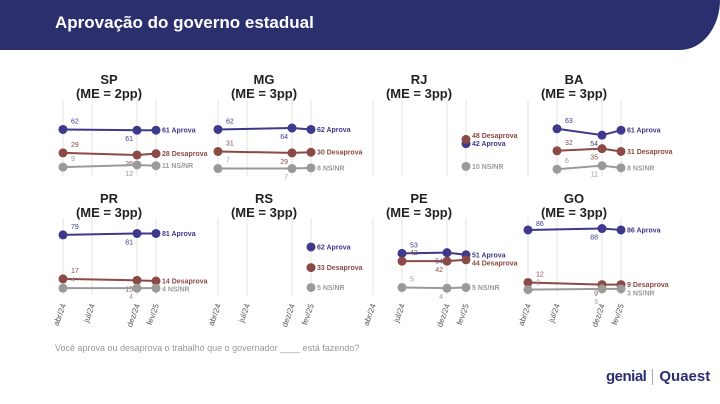 This screenshot has width=720, height=404. What do you see at coordinates (540, 224) in the screenshot?
I see `aprova-value-label: 86` at bounding box center [540, 224].